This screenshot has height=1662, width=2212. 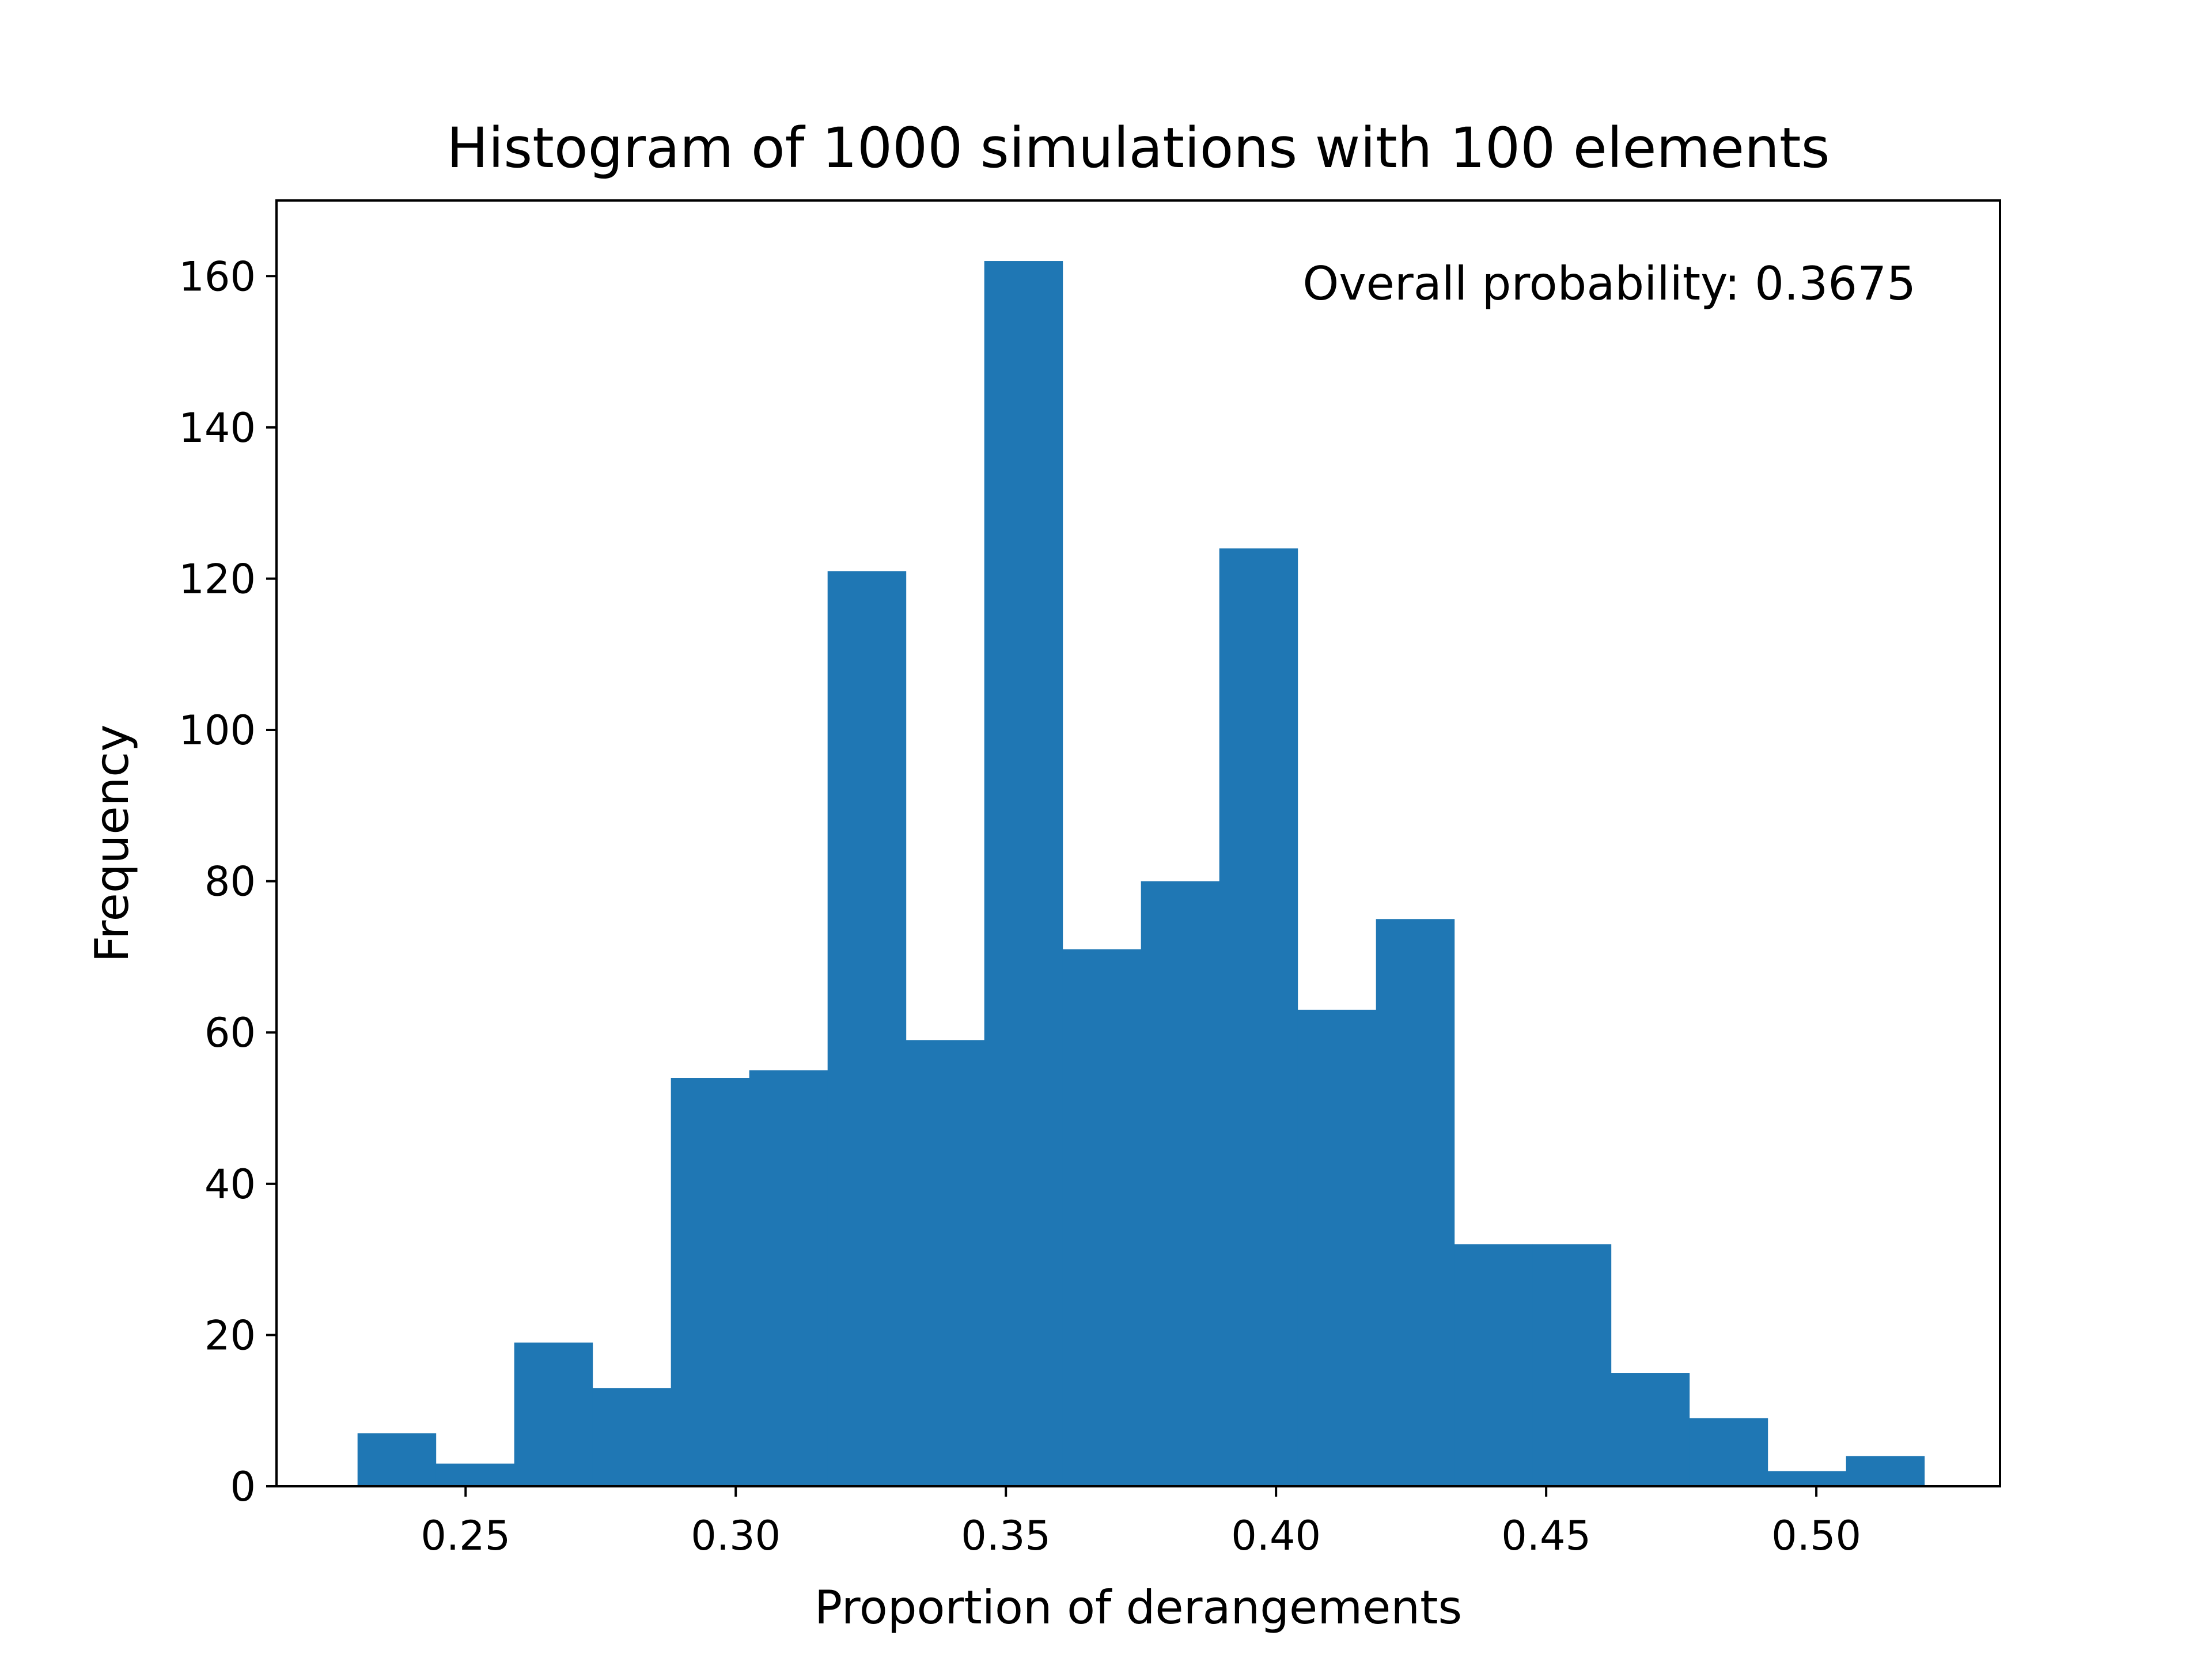 I want to click on y-tick-label: 140, so click(x=217, y=428).